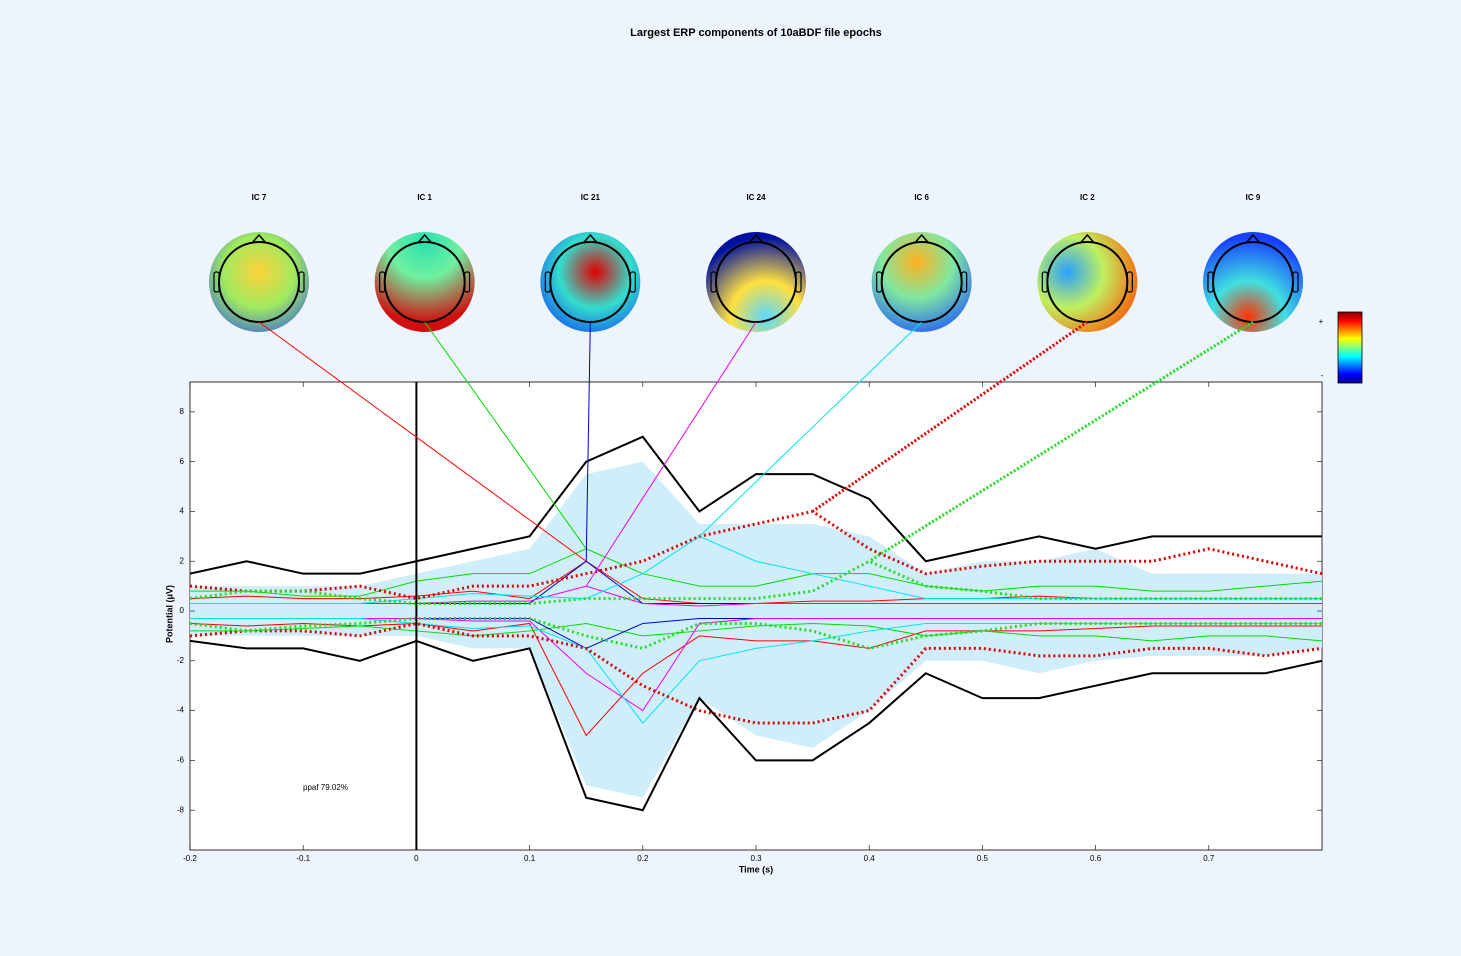  What do you see at coordinates (983, 858) in the screenshot?
I see `x-tick-label: 0.5` at bounding box center [983, 858].